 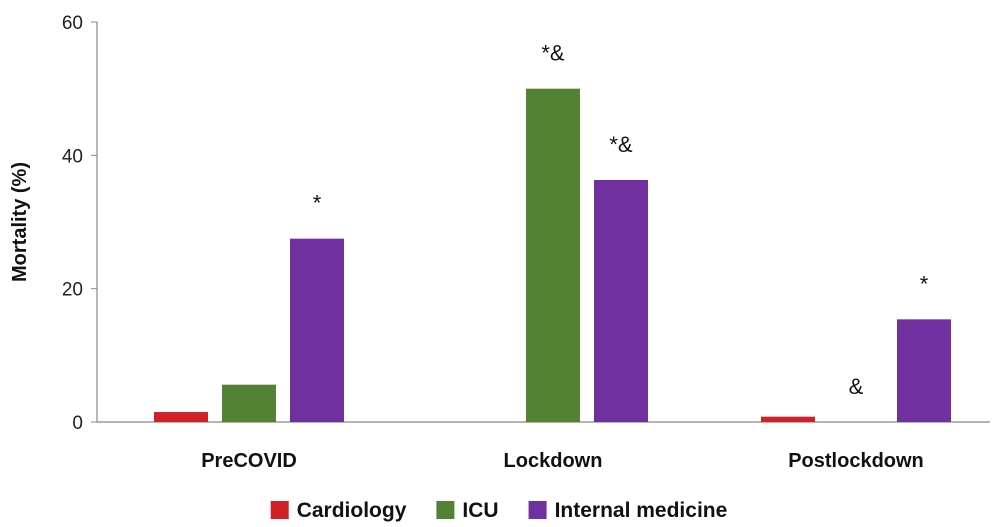 What do you see at coordinates (352, 510) in the screenshot?
I see `legend-label: Cardiology` at bounding box center [352, 510].